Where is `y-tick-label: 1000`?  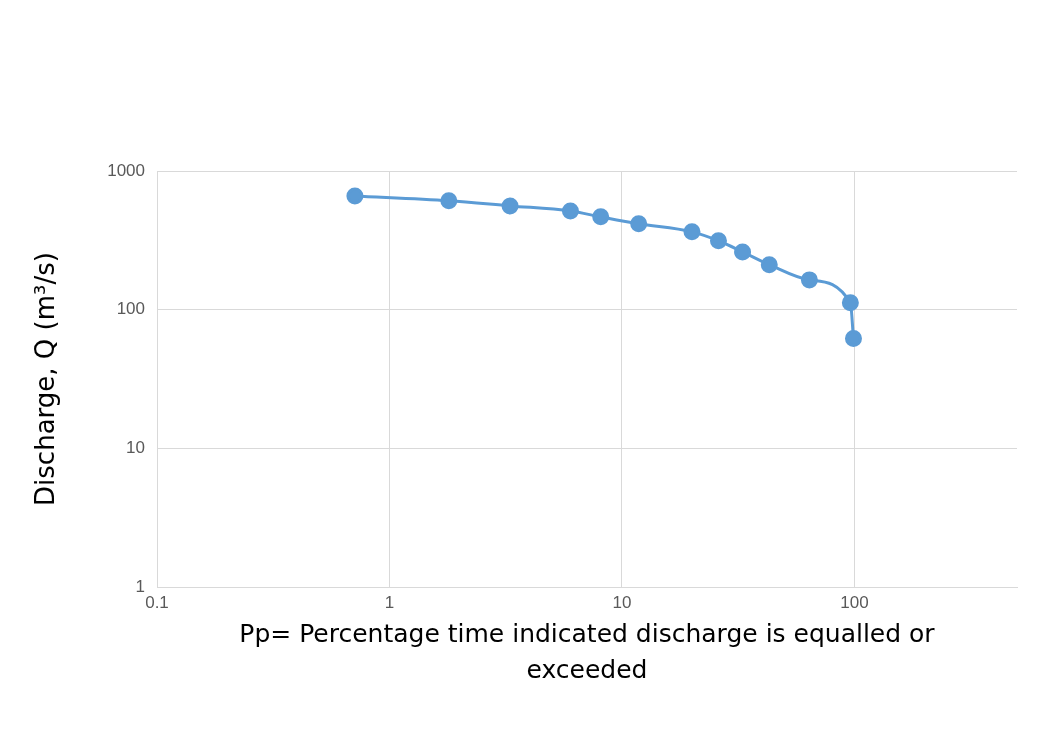 y-tick-label: 1000 is located at coordinates (126, 170).